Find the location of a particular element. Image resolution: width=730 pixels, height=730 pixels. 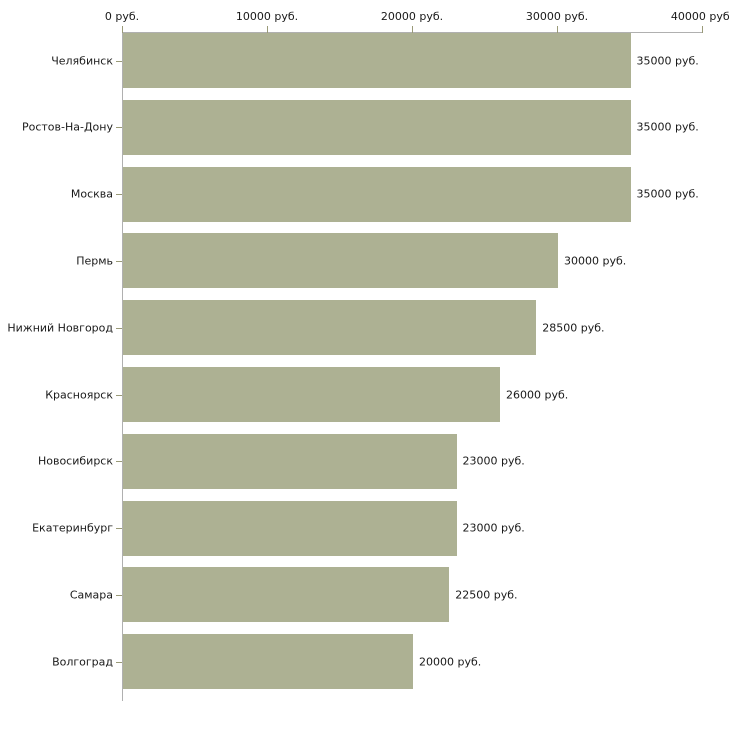

y-axis-category-label: Пермь is located at coordinates (94, 261).